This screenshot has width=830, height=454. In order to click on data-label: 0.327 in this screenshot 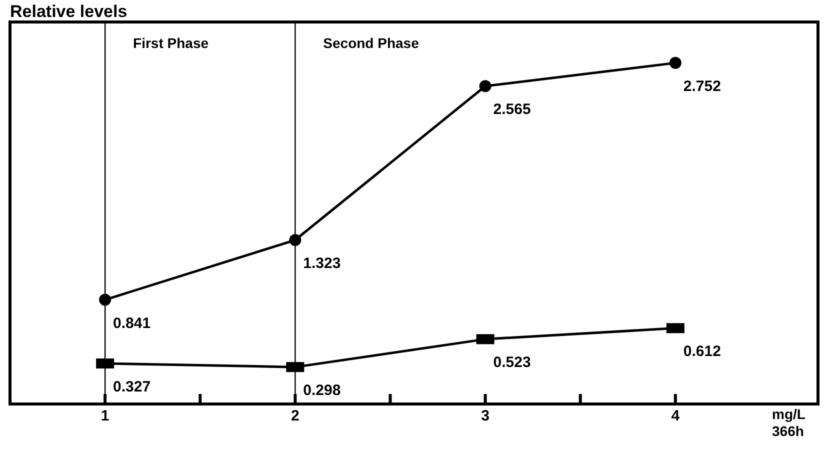, I will do `click(132, 387)`.